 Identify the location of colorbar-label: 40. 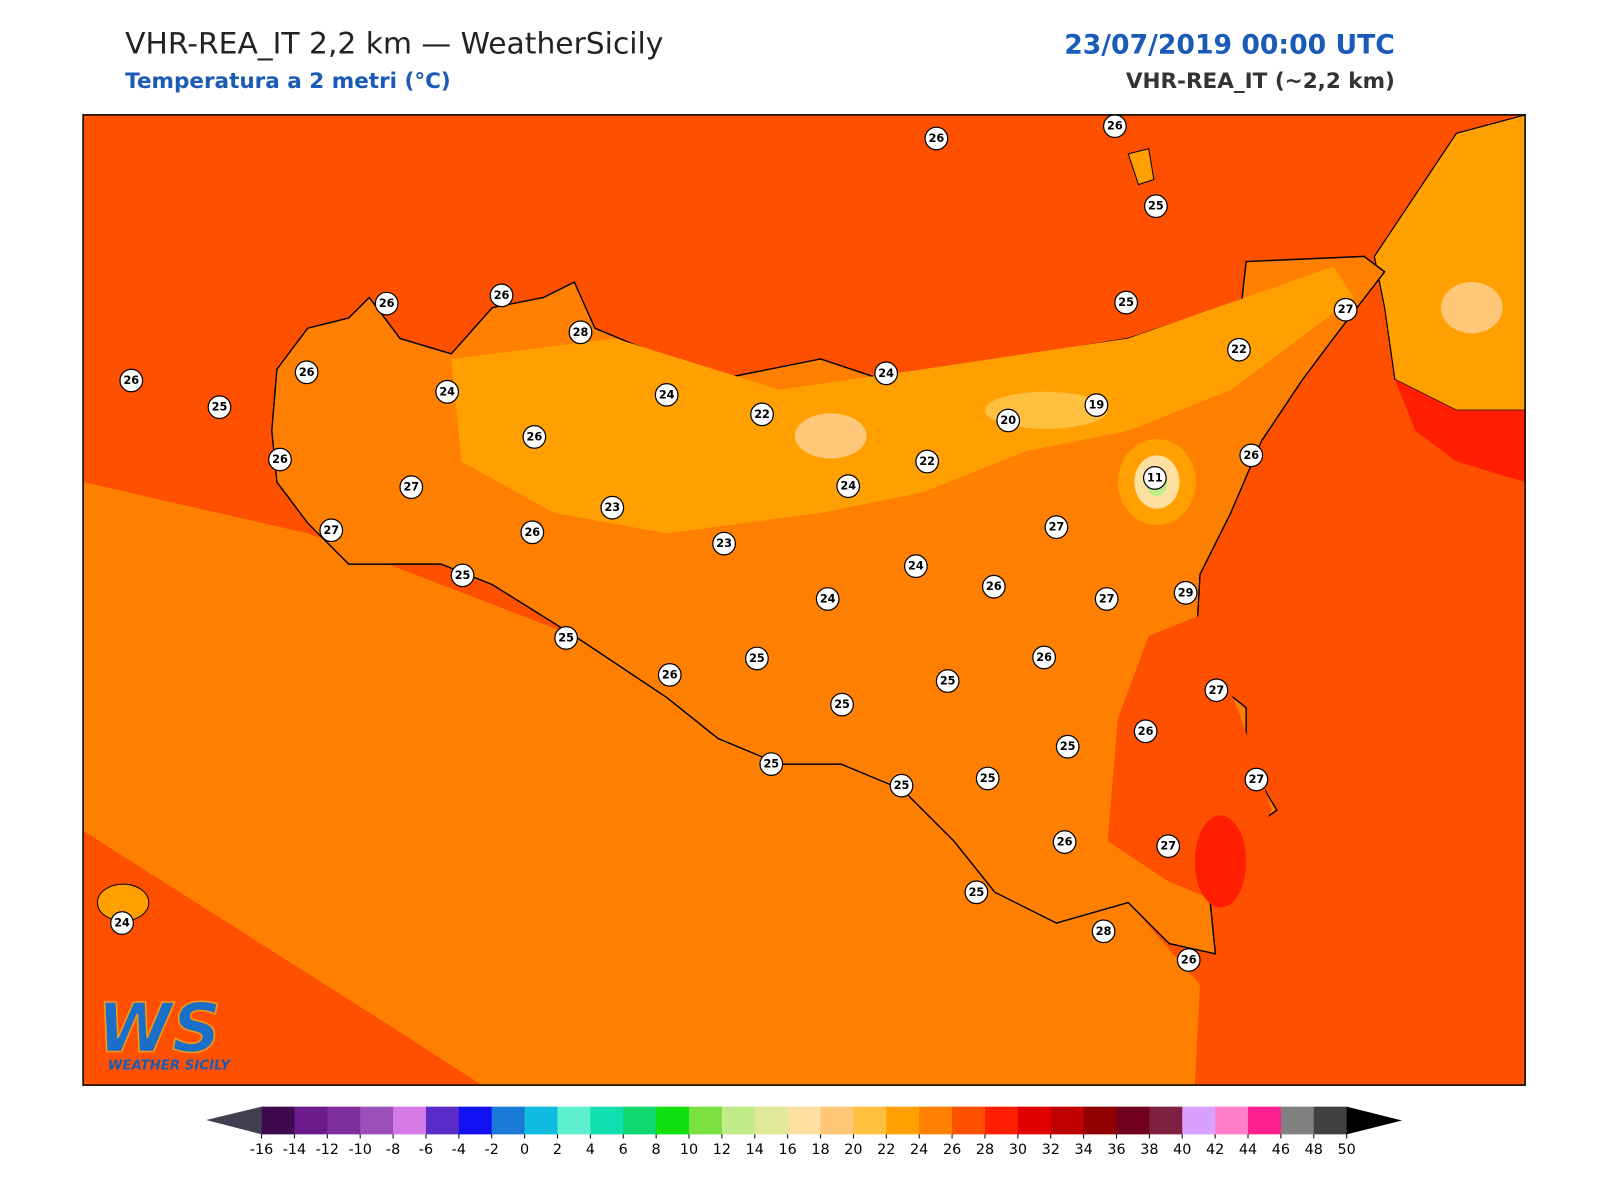
(1182, 1150).